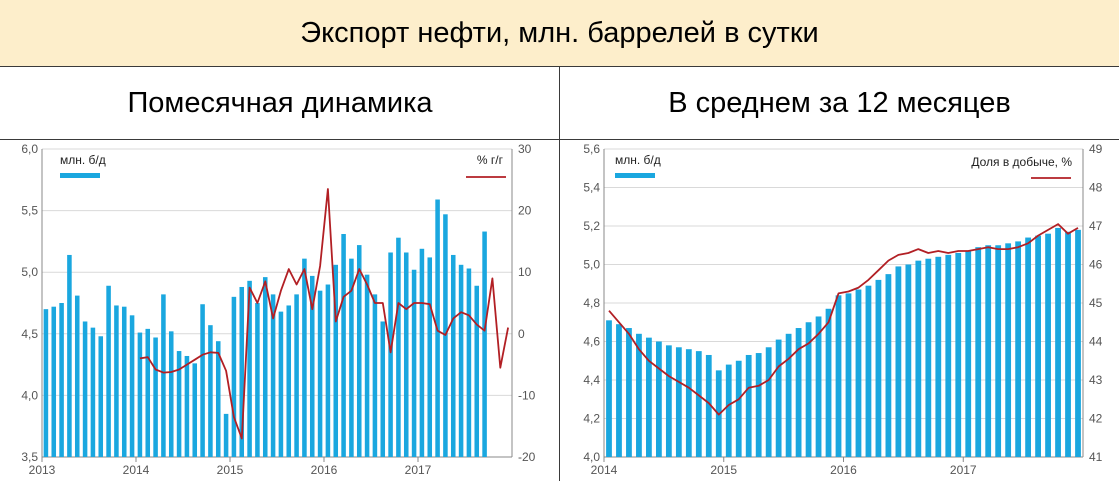 The width and height of the screenshot is (1119, 481). What do you see at coordinates (1096, 149) in the screenshot?
I see `y-tick-label-right: 49` at bounding box center [1096, 149].